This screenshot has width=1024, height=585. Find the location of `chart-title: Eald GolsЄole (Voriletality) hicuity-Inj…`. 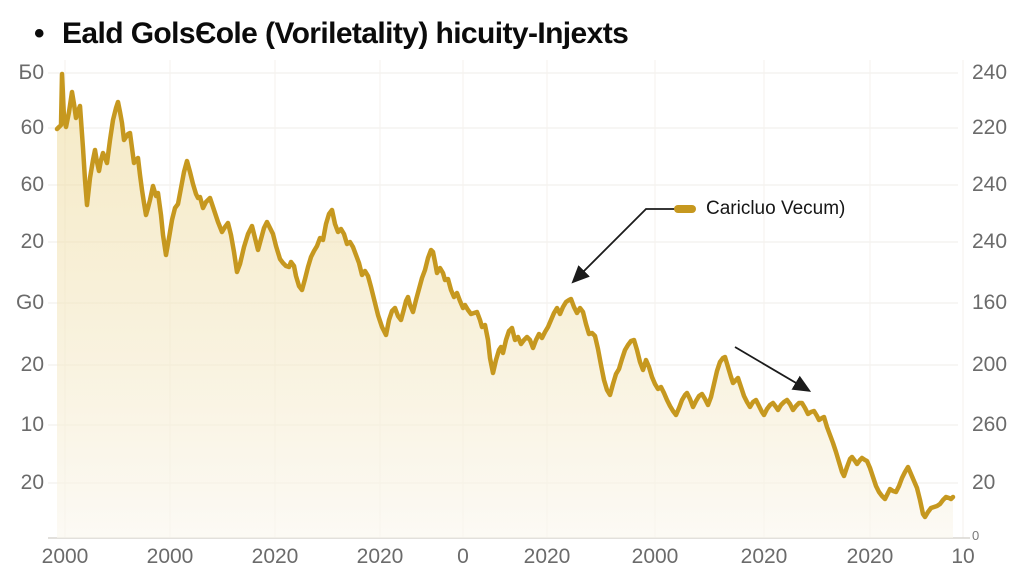

chart-title: Eald GolsЄole (Voriletality) hicuity-Inj… is located at coordinates (345, 33).